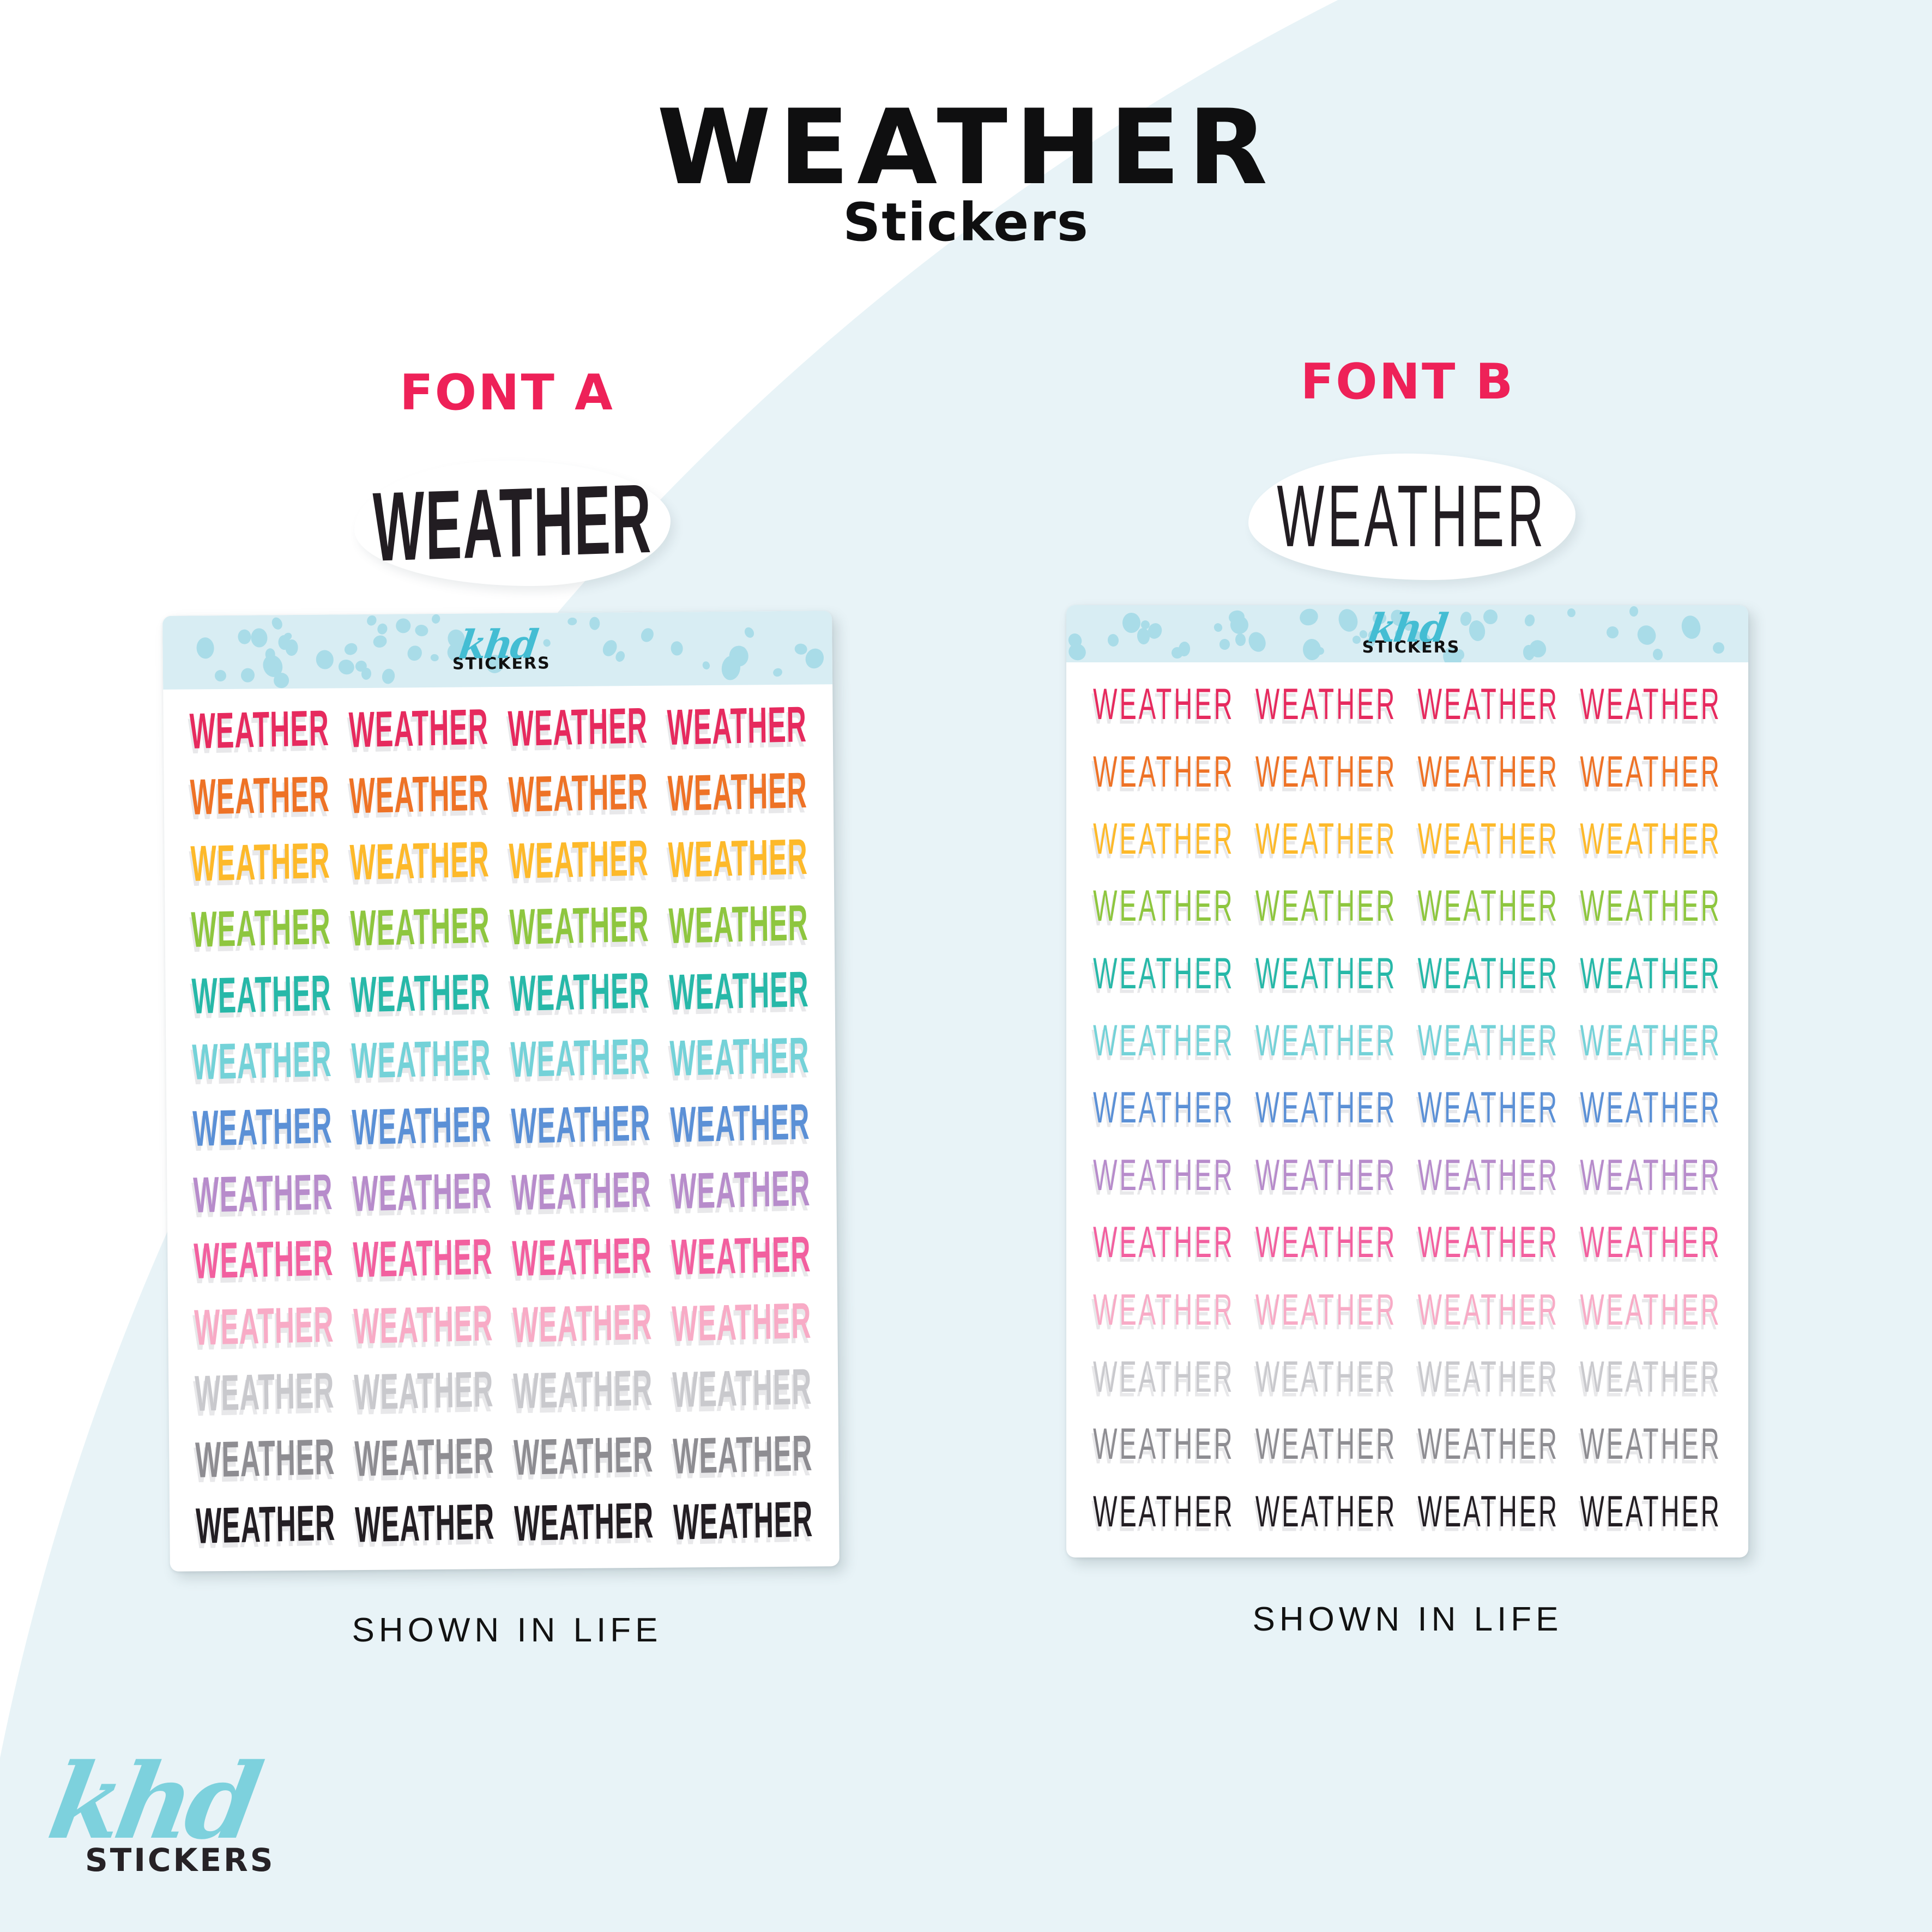 The height and width of the screenshot is (1932, 1932). I want to click on font-b-label: FONT B, so click(1407, 382).